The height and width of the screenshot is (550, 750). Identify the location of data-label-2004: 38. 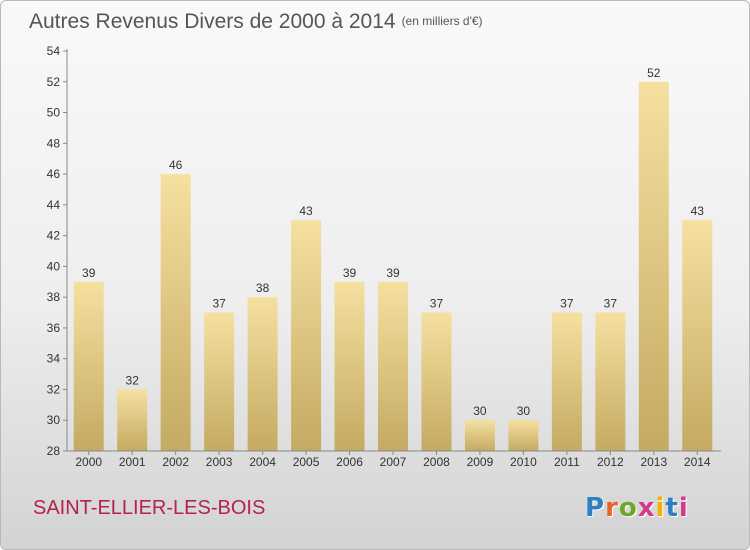
(263, 288).